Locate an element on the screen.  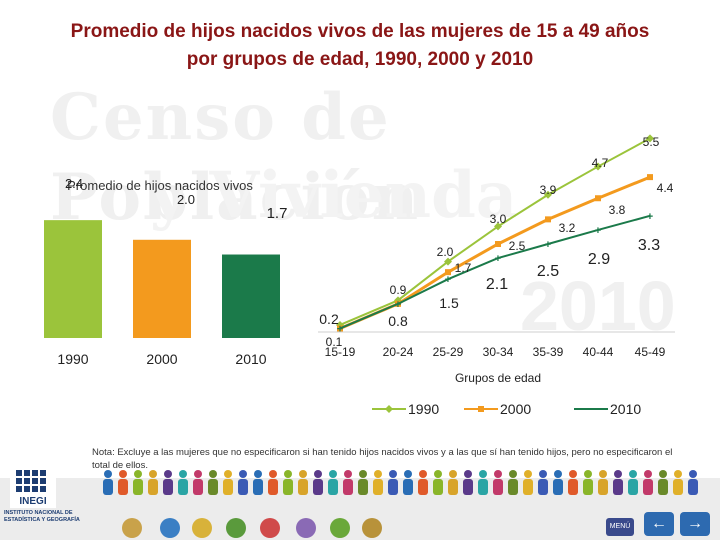
data-label-2010: 1.5 is located at coordinates (449, 303).